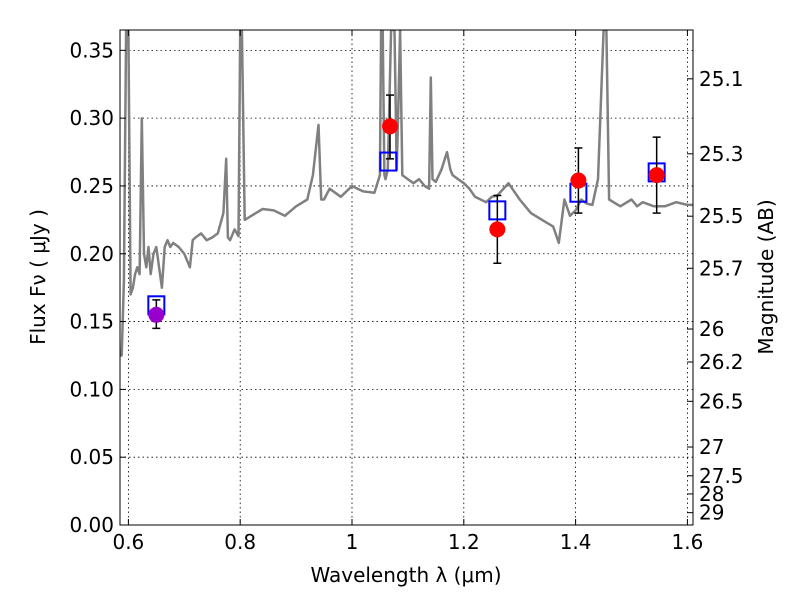  I want to click on y2-tick-label: 29, so click(711, 513).